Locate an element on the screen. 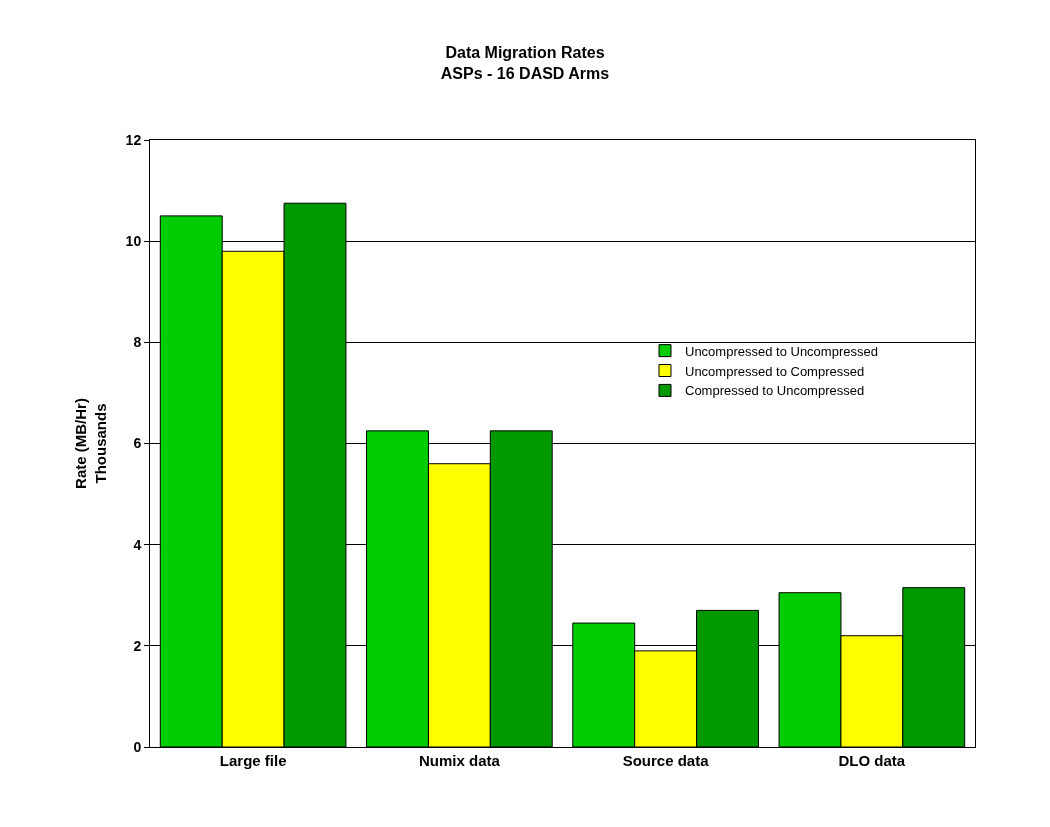 The image size is (1050, 827). legend-label: Compressed to Uncompressed is located at coordinates (775, 391).